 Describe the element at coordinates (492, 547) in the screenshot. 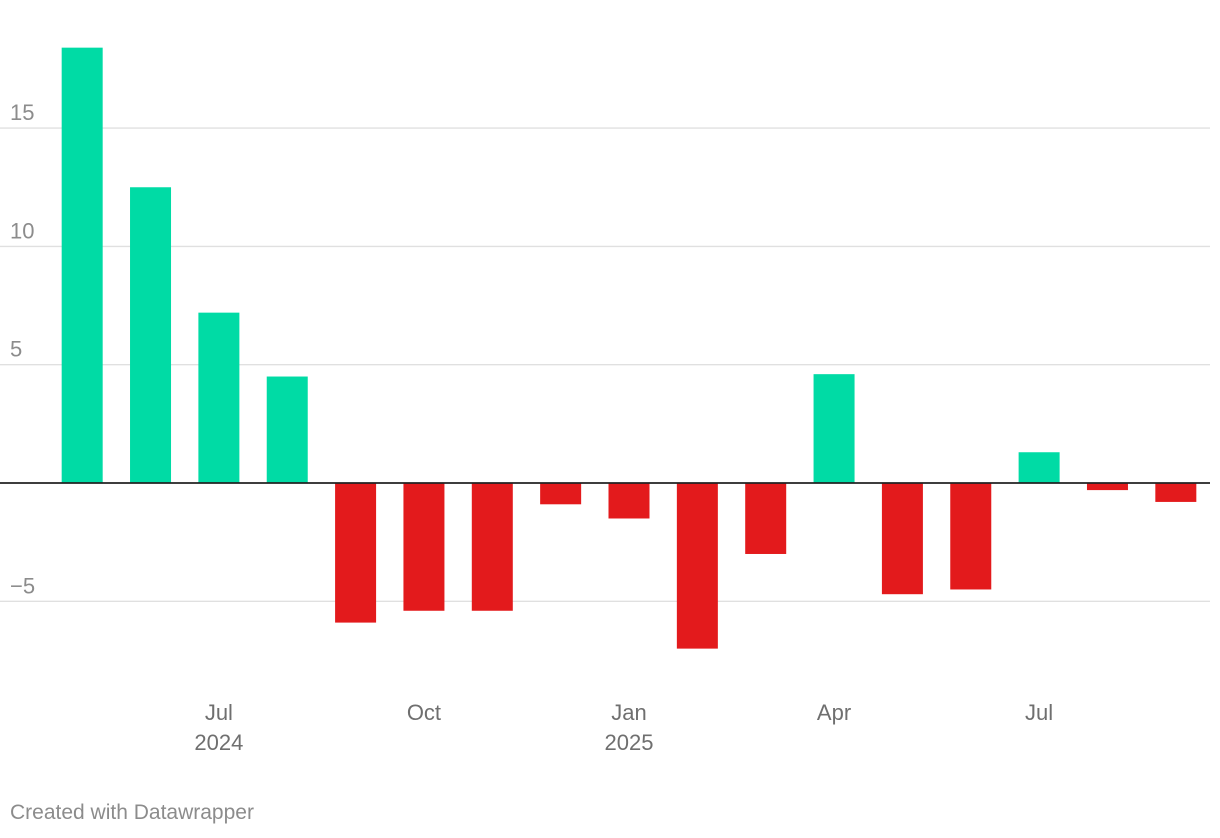

I see `bar: Nov 2024: -5.4` at that location.